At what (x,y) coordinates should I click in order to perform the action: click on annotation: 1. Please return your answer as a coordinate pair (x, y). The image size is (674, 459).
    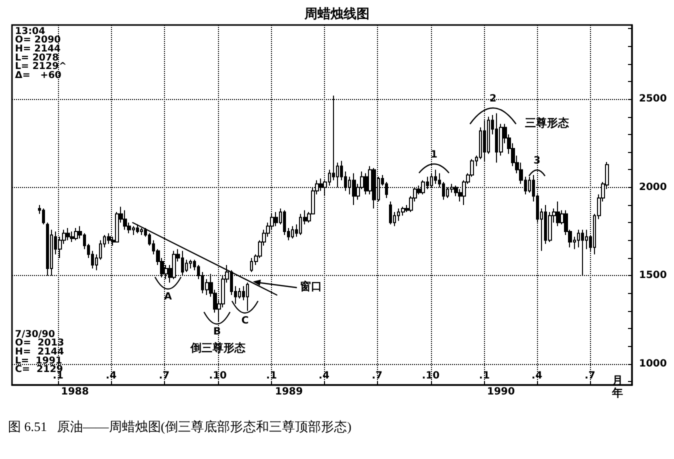
    Looking at the image, I should click on (434, 155).